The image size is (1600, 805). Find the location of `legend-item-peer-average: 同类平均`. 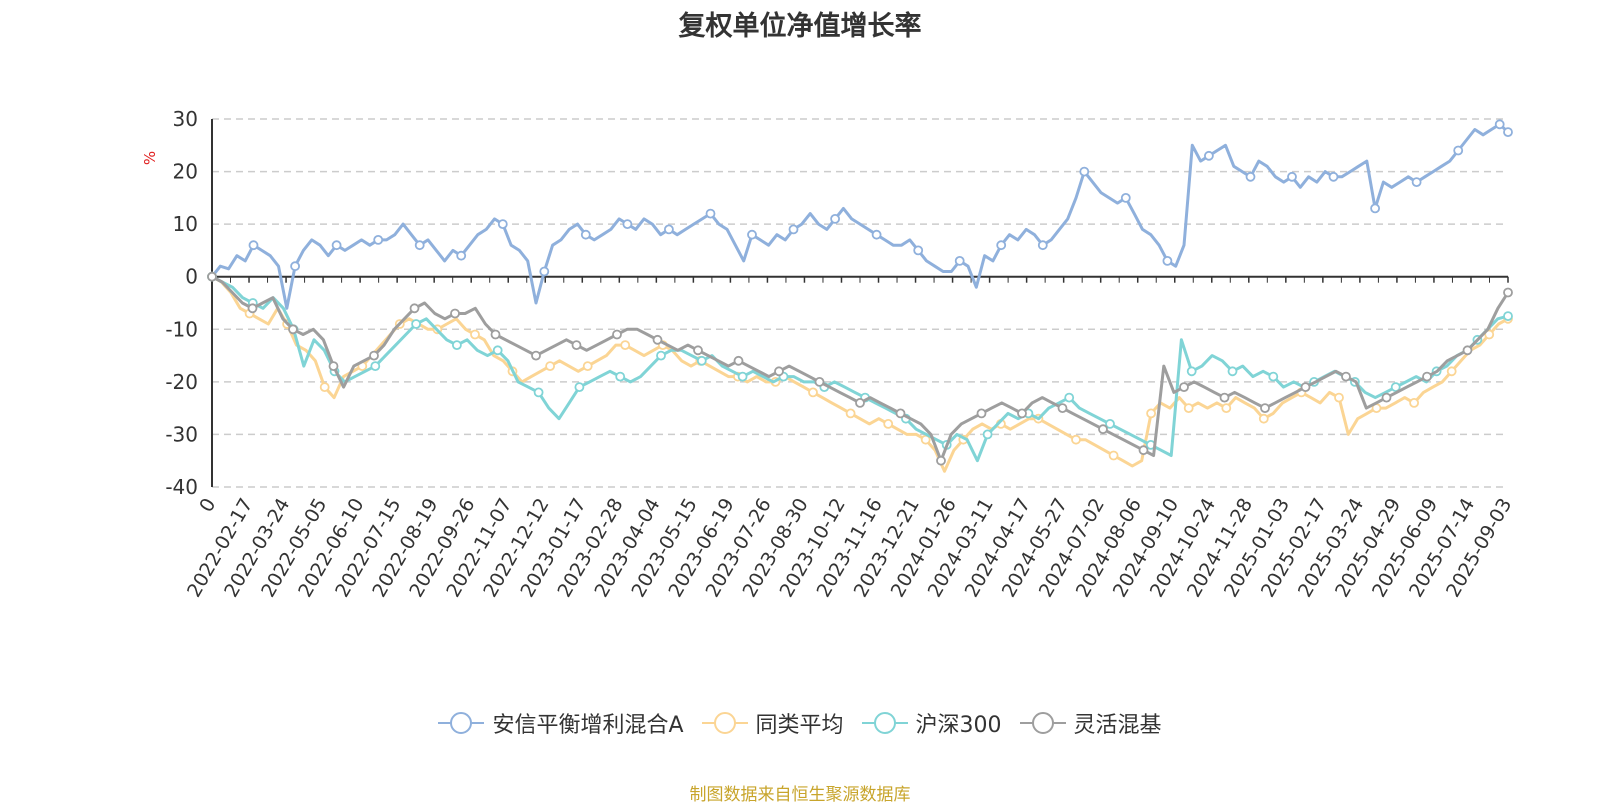

legend-item-peer-average: 同类平均 is located at coordinates (772, 723).